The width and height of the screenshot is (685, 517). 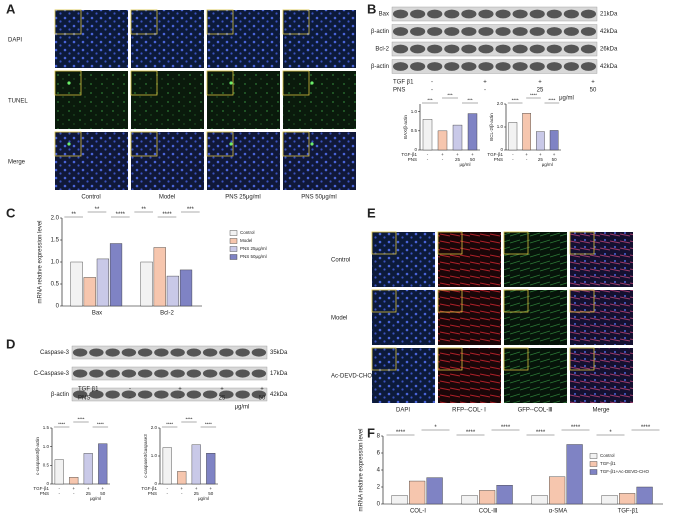 I want to click on col-label: GFP--COL-Ⅲ, so click(x=535, y=411).